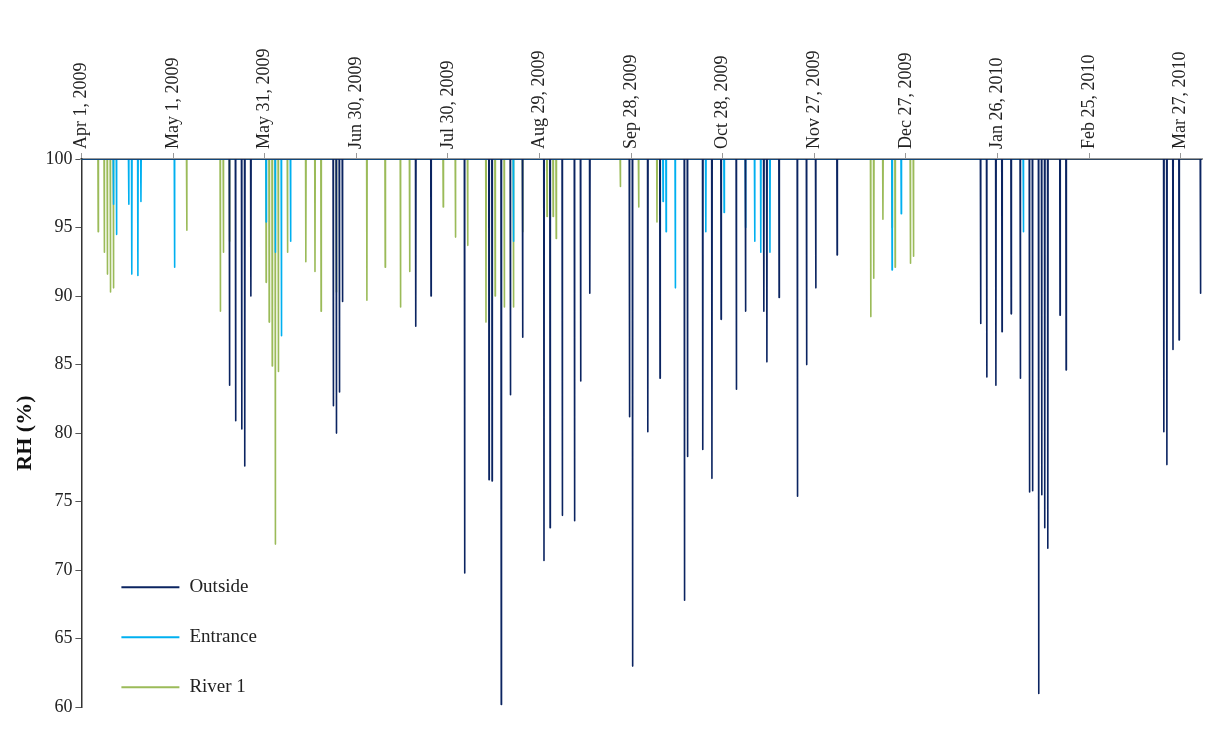 This screenshot has width=1224, height=729. What do you see at coordinates (63, 226) in the screenshot?
I see `y-tick-label: 95` at bounding box center [63, 226].